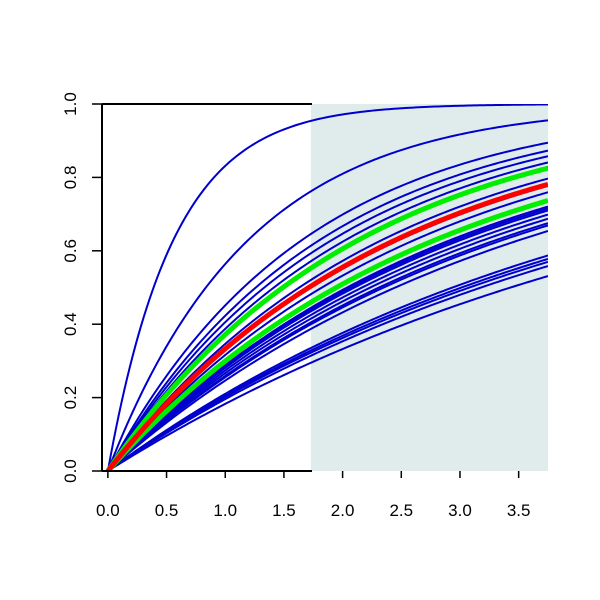 This screenshot has width=600, height=600. Describe the element at coordinates (284, 510) in the screenshot. I see `x-tick-label: 1.5` at that location.